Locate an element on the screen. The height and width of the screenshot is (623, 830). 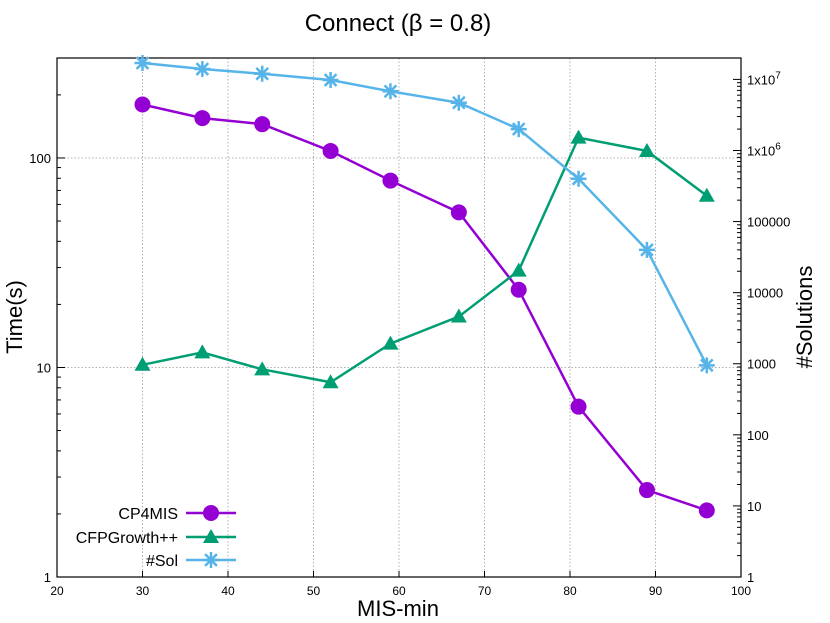
y-tick-label-right: 1 is located at coordinates (750, 577).